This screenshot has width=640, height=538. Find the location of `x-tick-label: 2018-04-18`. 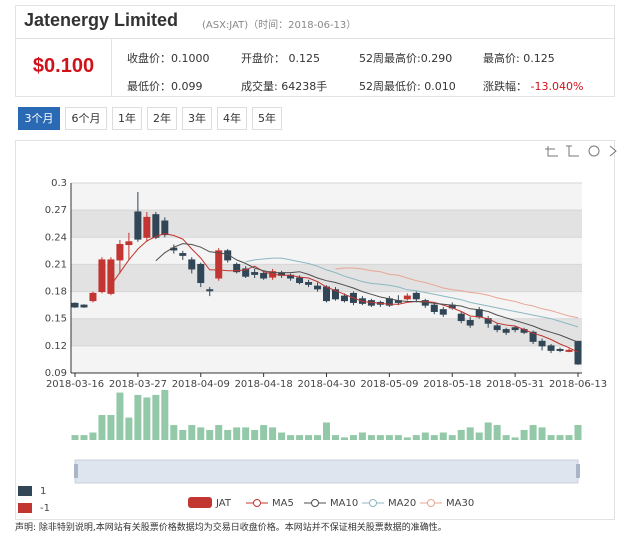

x-tick-label: 2018-04-18 is located at coordinates (264, 384).